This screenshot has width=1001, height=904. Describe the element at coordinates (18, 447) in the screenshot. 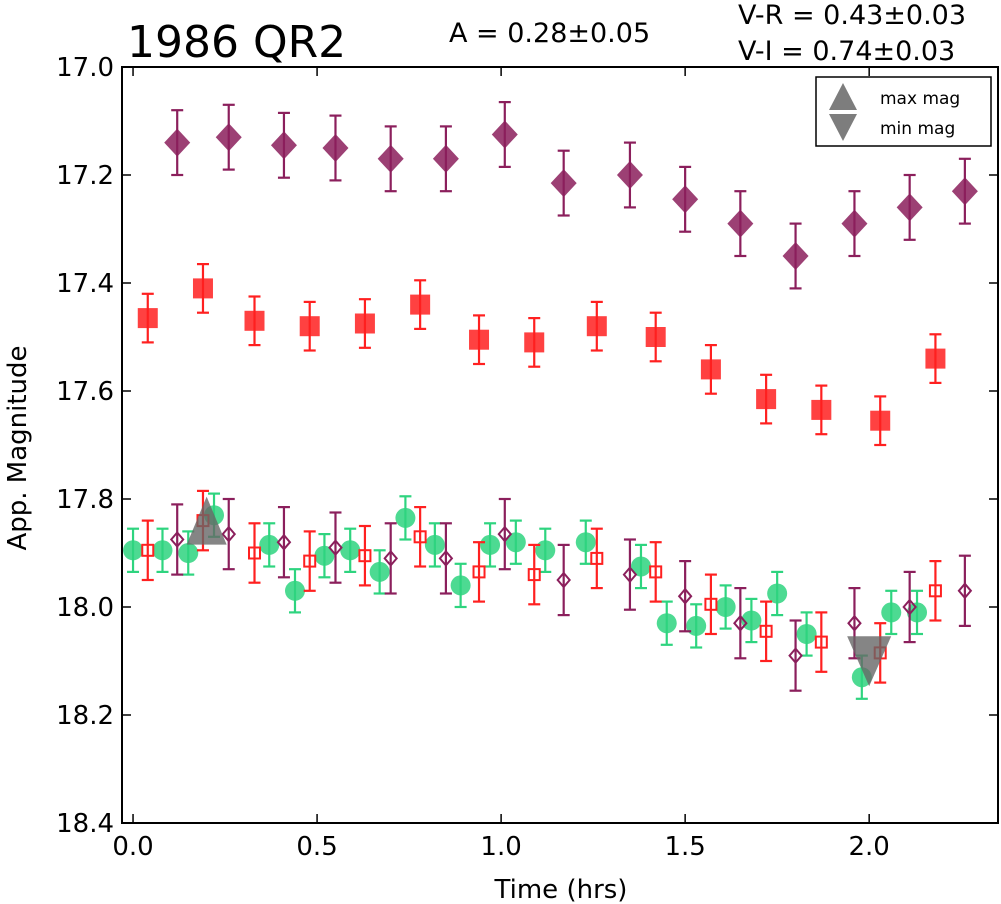

I see `y-axis-label: App. Magnitude` at that location.